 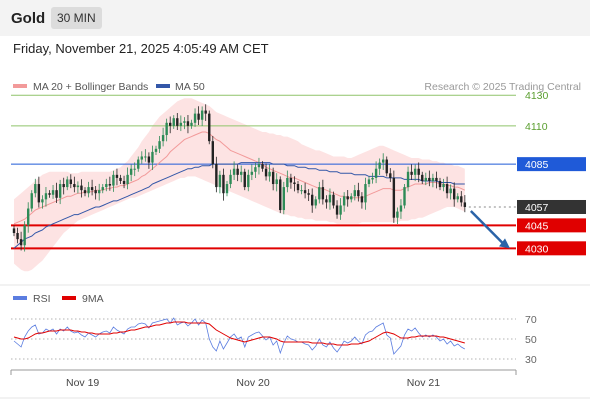 I want to click on legend-ma50-label: MA 50, so click(x=190, y=87).